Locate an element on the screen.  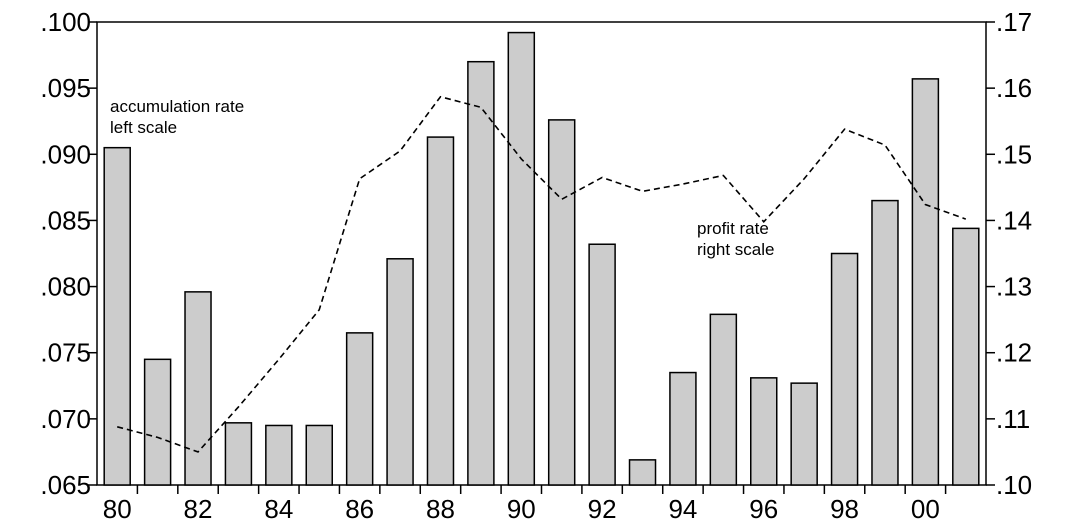
annotation-accumulation-line-1: accumulation rate is located at coordinates (177, 106).